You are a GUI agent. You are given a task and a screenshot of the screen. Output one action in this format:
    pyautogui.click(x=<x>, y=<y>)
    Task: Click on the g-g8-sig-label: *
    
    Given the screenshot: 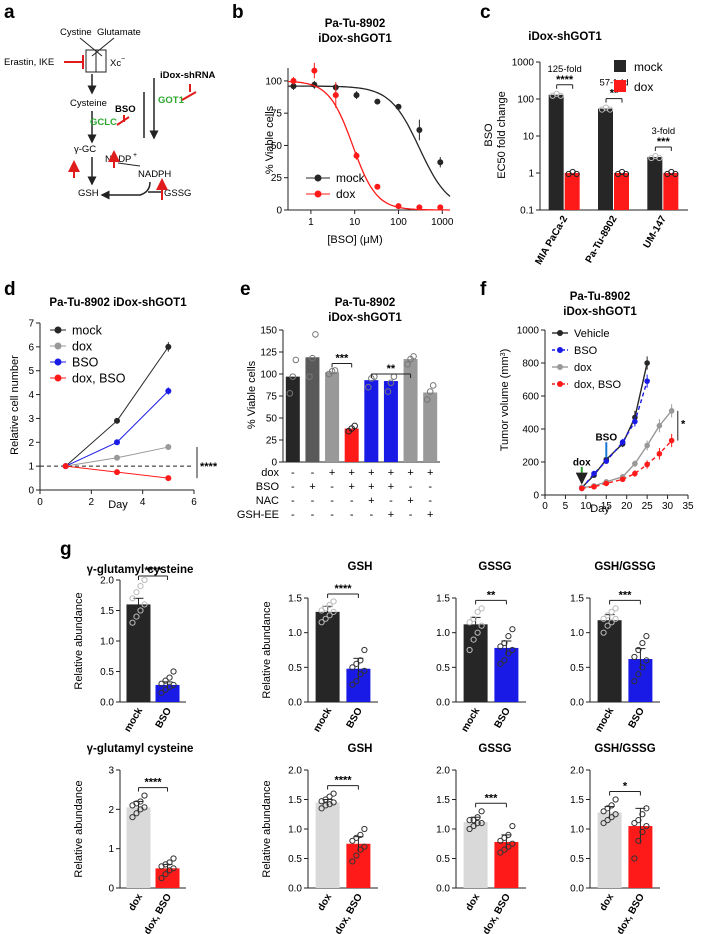 What is the action you would take?
    pyautogui.click(x=625, y=787)
    